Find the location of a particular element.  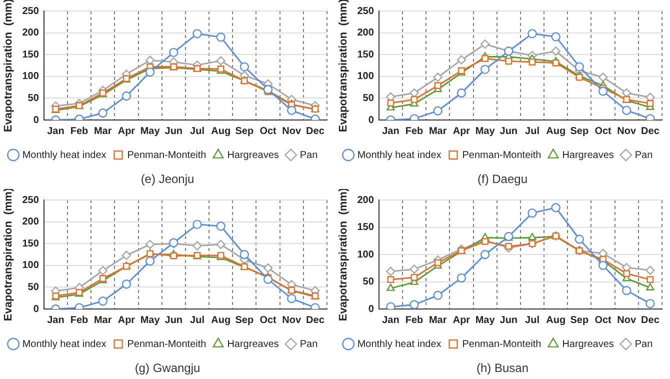

text: (h) Busan is located at coordinates (502, 368).